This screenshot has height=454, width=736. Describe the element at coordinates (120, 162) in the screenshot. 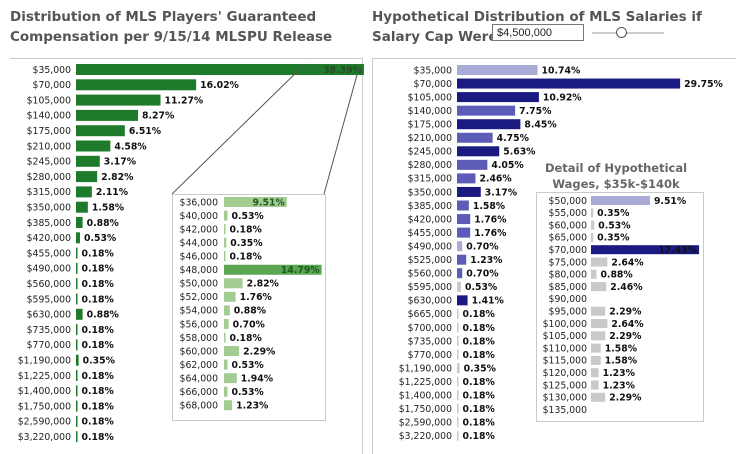

I see `value-label: 3.17%` at that location.